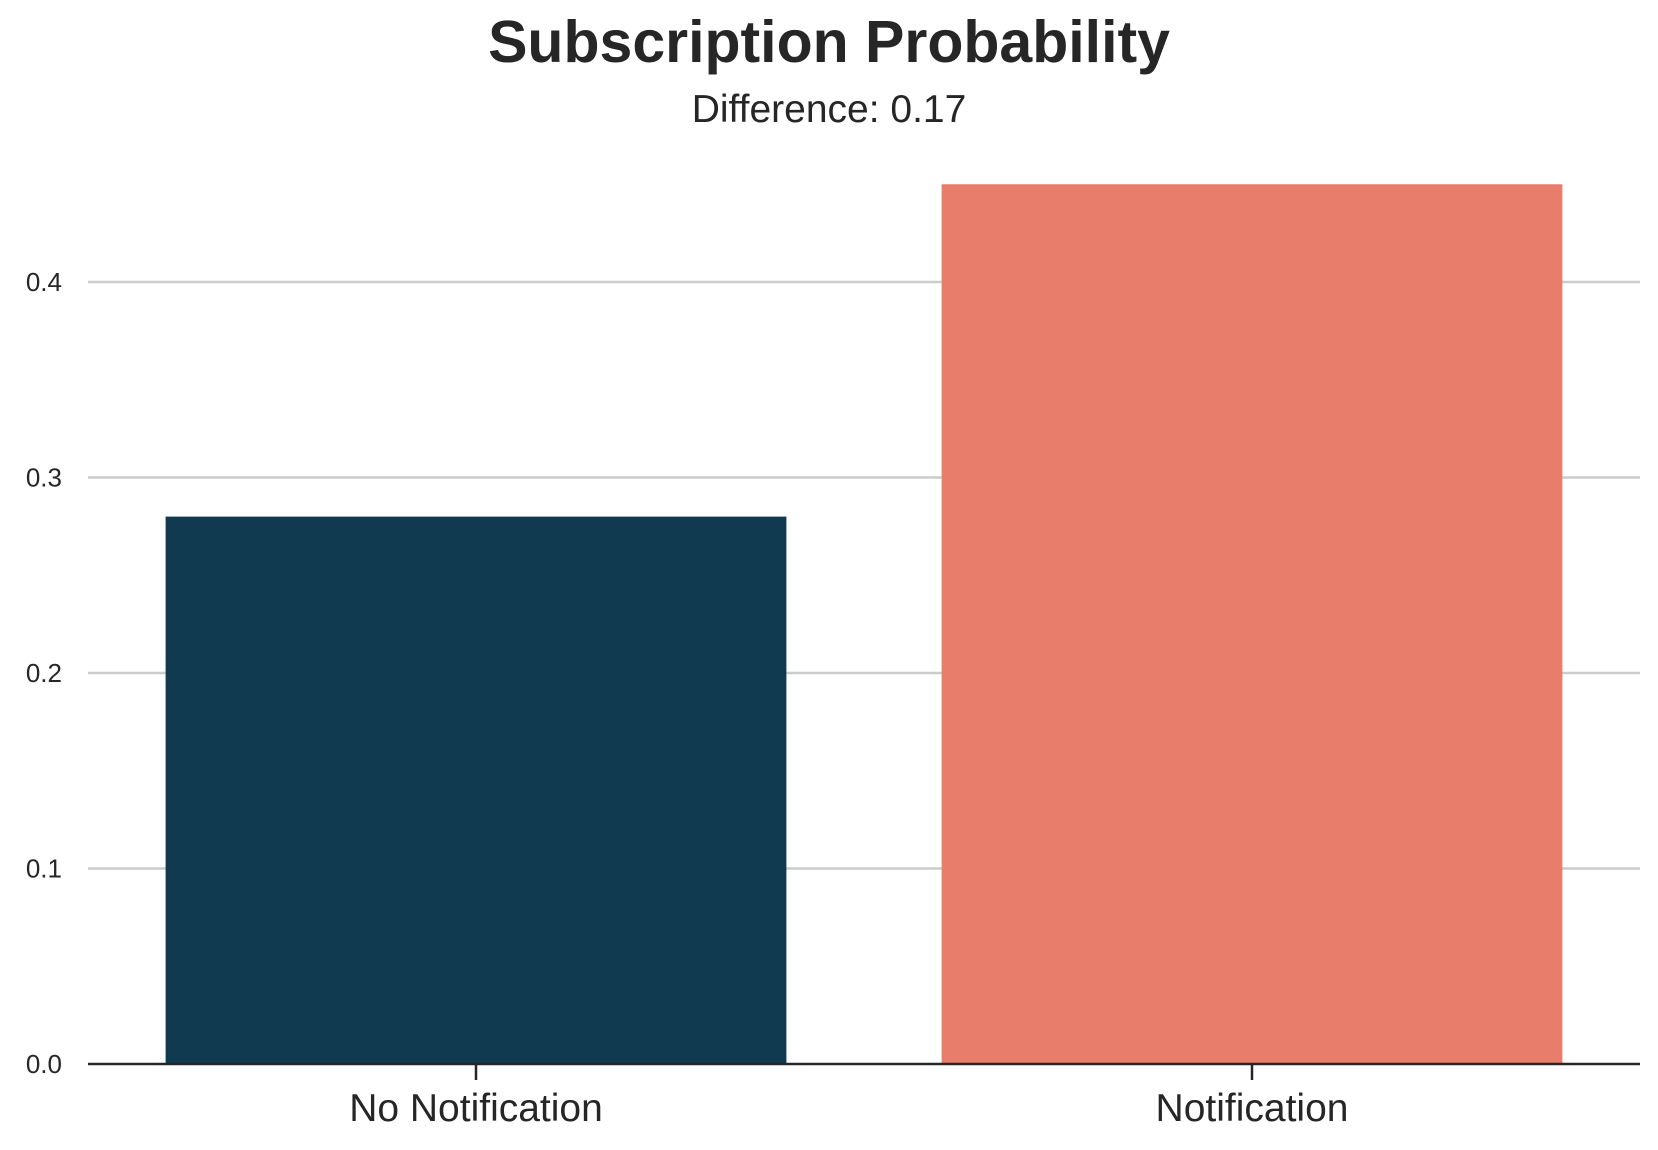  I want to click on y-tick-label: 0.4, so click(44, 282).